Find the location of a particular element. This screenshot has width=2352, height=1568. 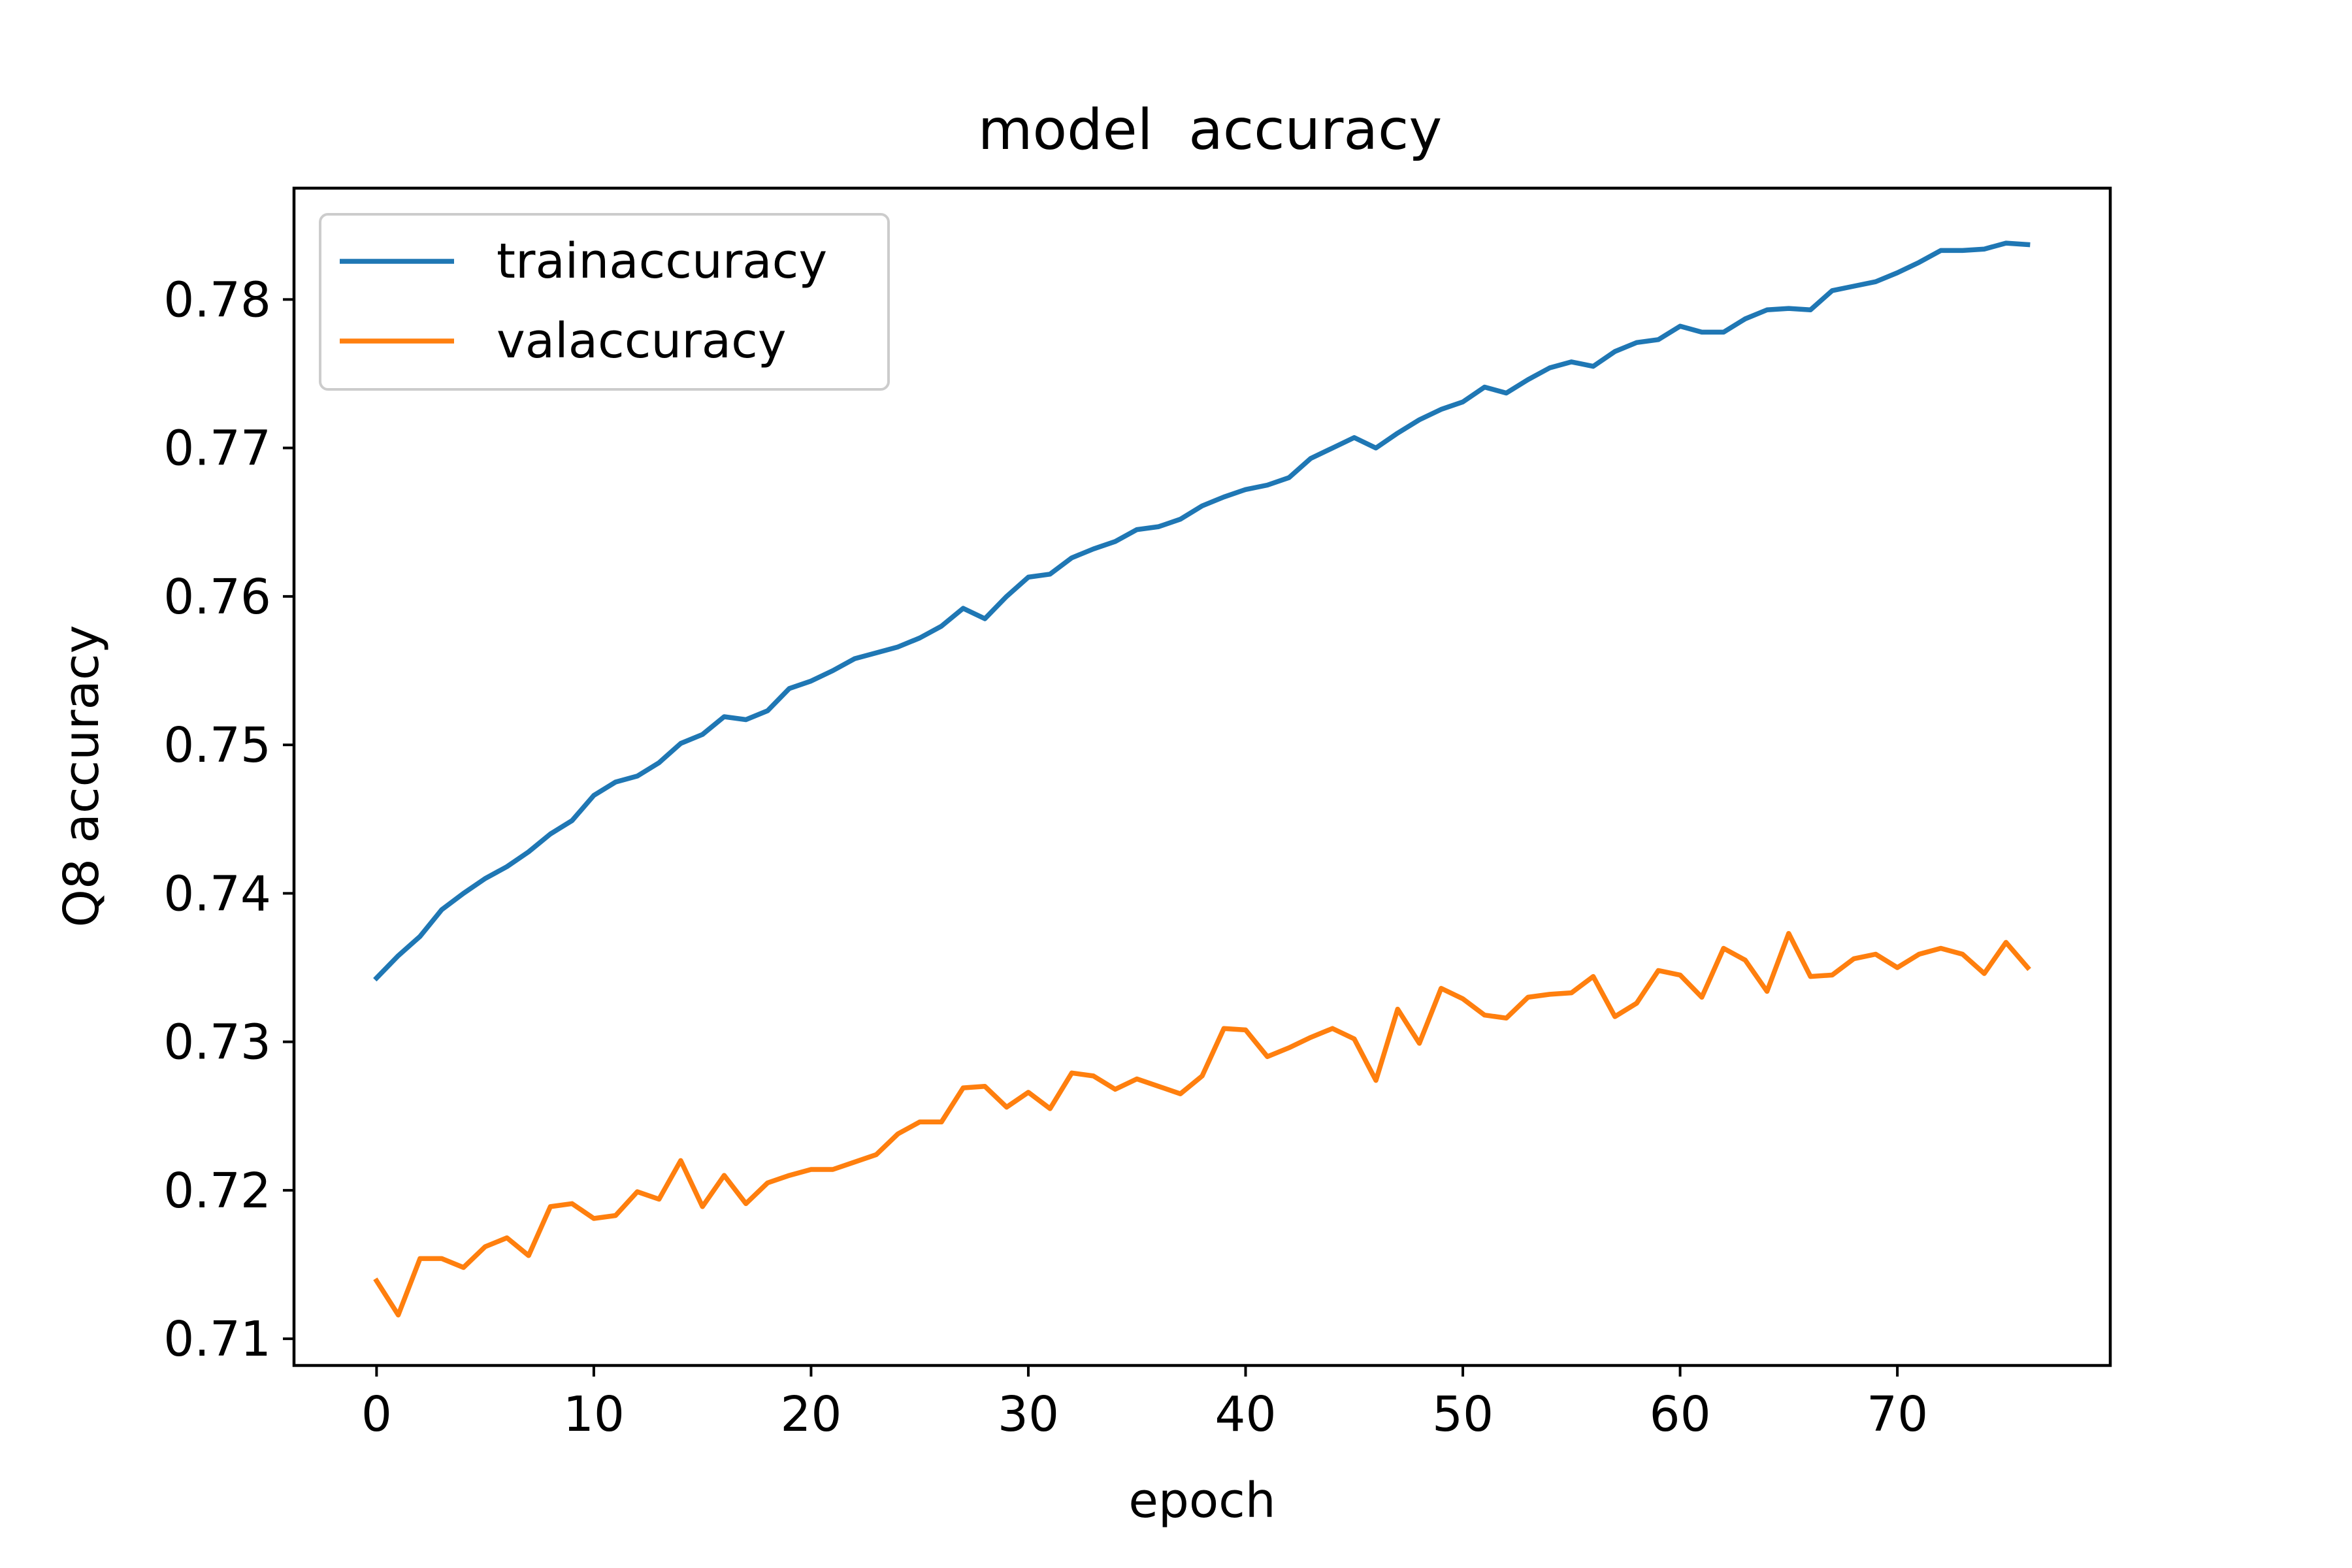

y-tick-label: 0.75 is located at coordinates (217, 745).